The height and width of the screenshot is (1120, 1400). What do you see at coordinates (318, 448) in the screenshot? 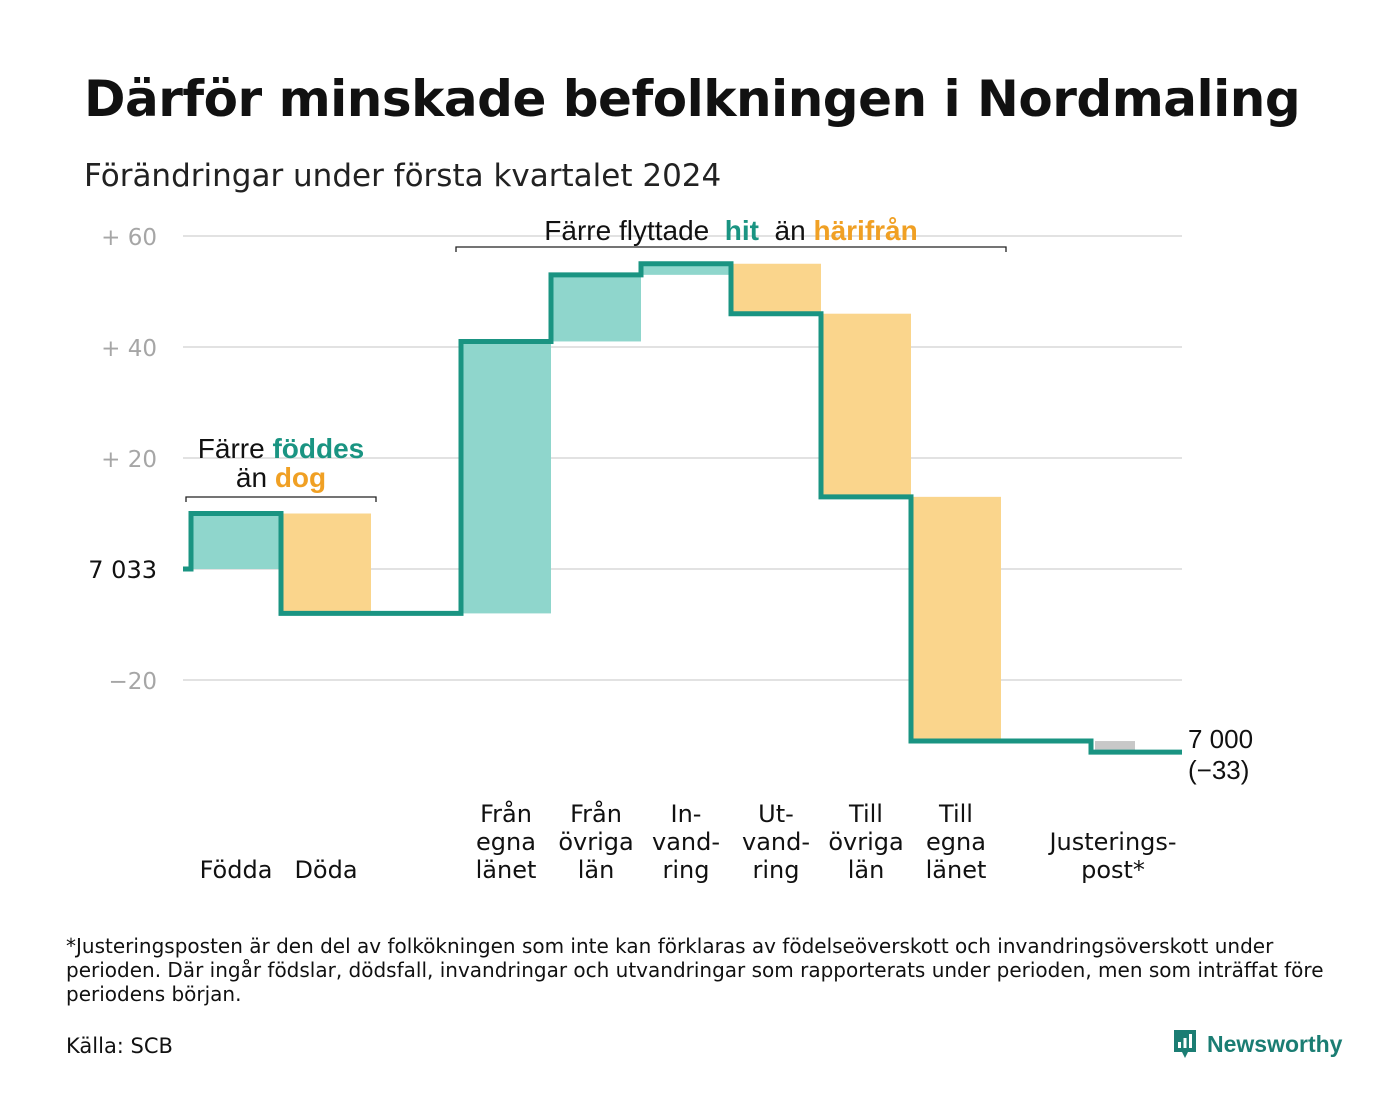
I see `annotation-text-part: föddes` at bounding box center [318, 448].